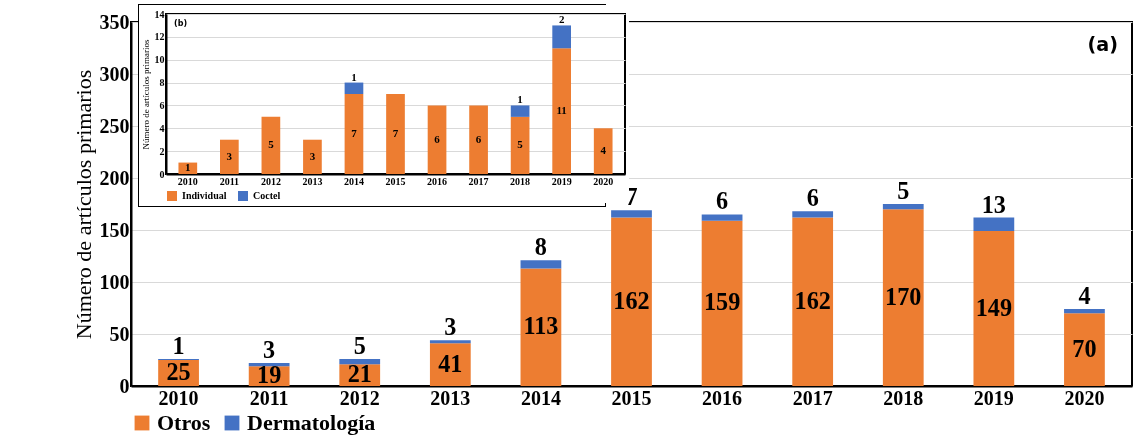  I want to click on y-tick-label: 250, so click(114, 125).